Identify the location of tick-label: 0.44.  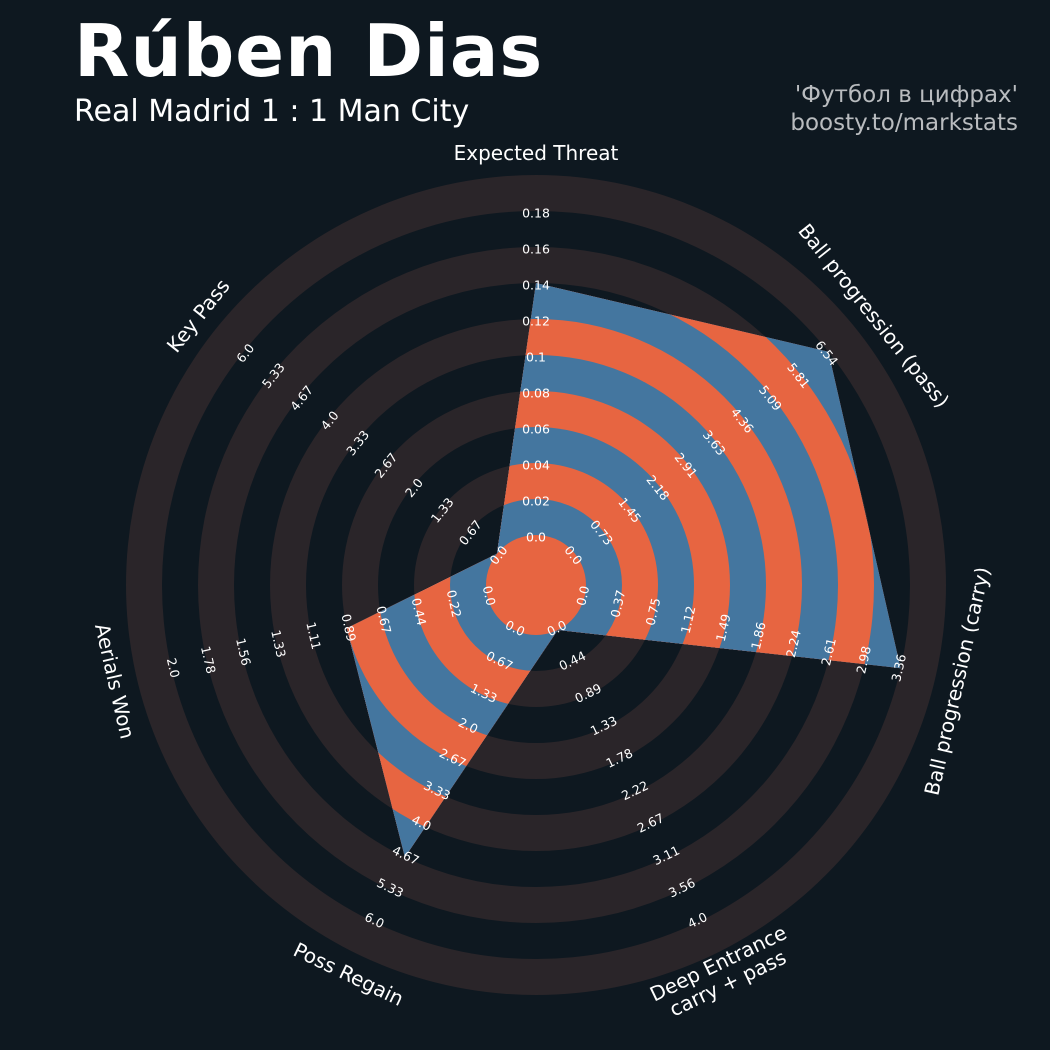
(419, 611).